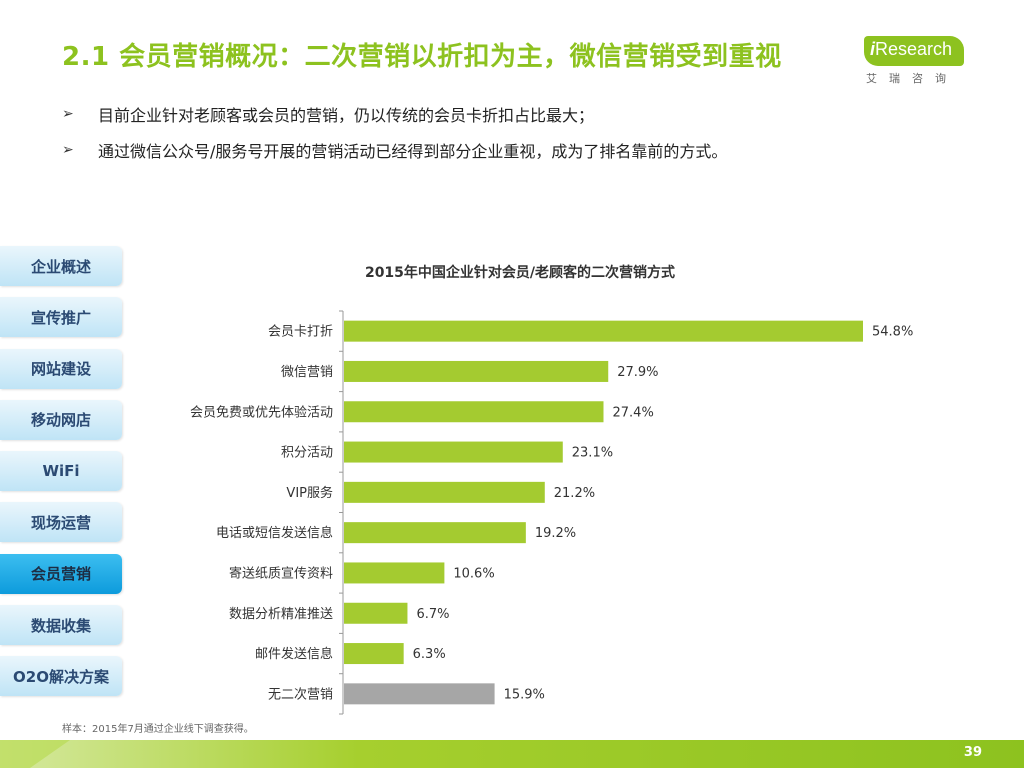 Image resolution: width=1024 pixels, height=768 pixels. I want to click on page-title: 2.1 会员营销概况：二次营销以折扣为主，微信营销受到重视, so click(422, 57).